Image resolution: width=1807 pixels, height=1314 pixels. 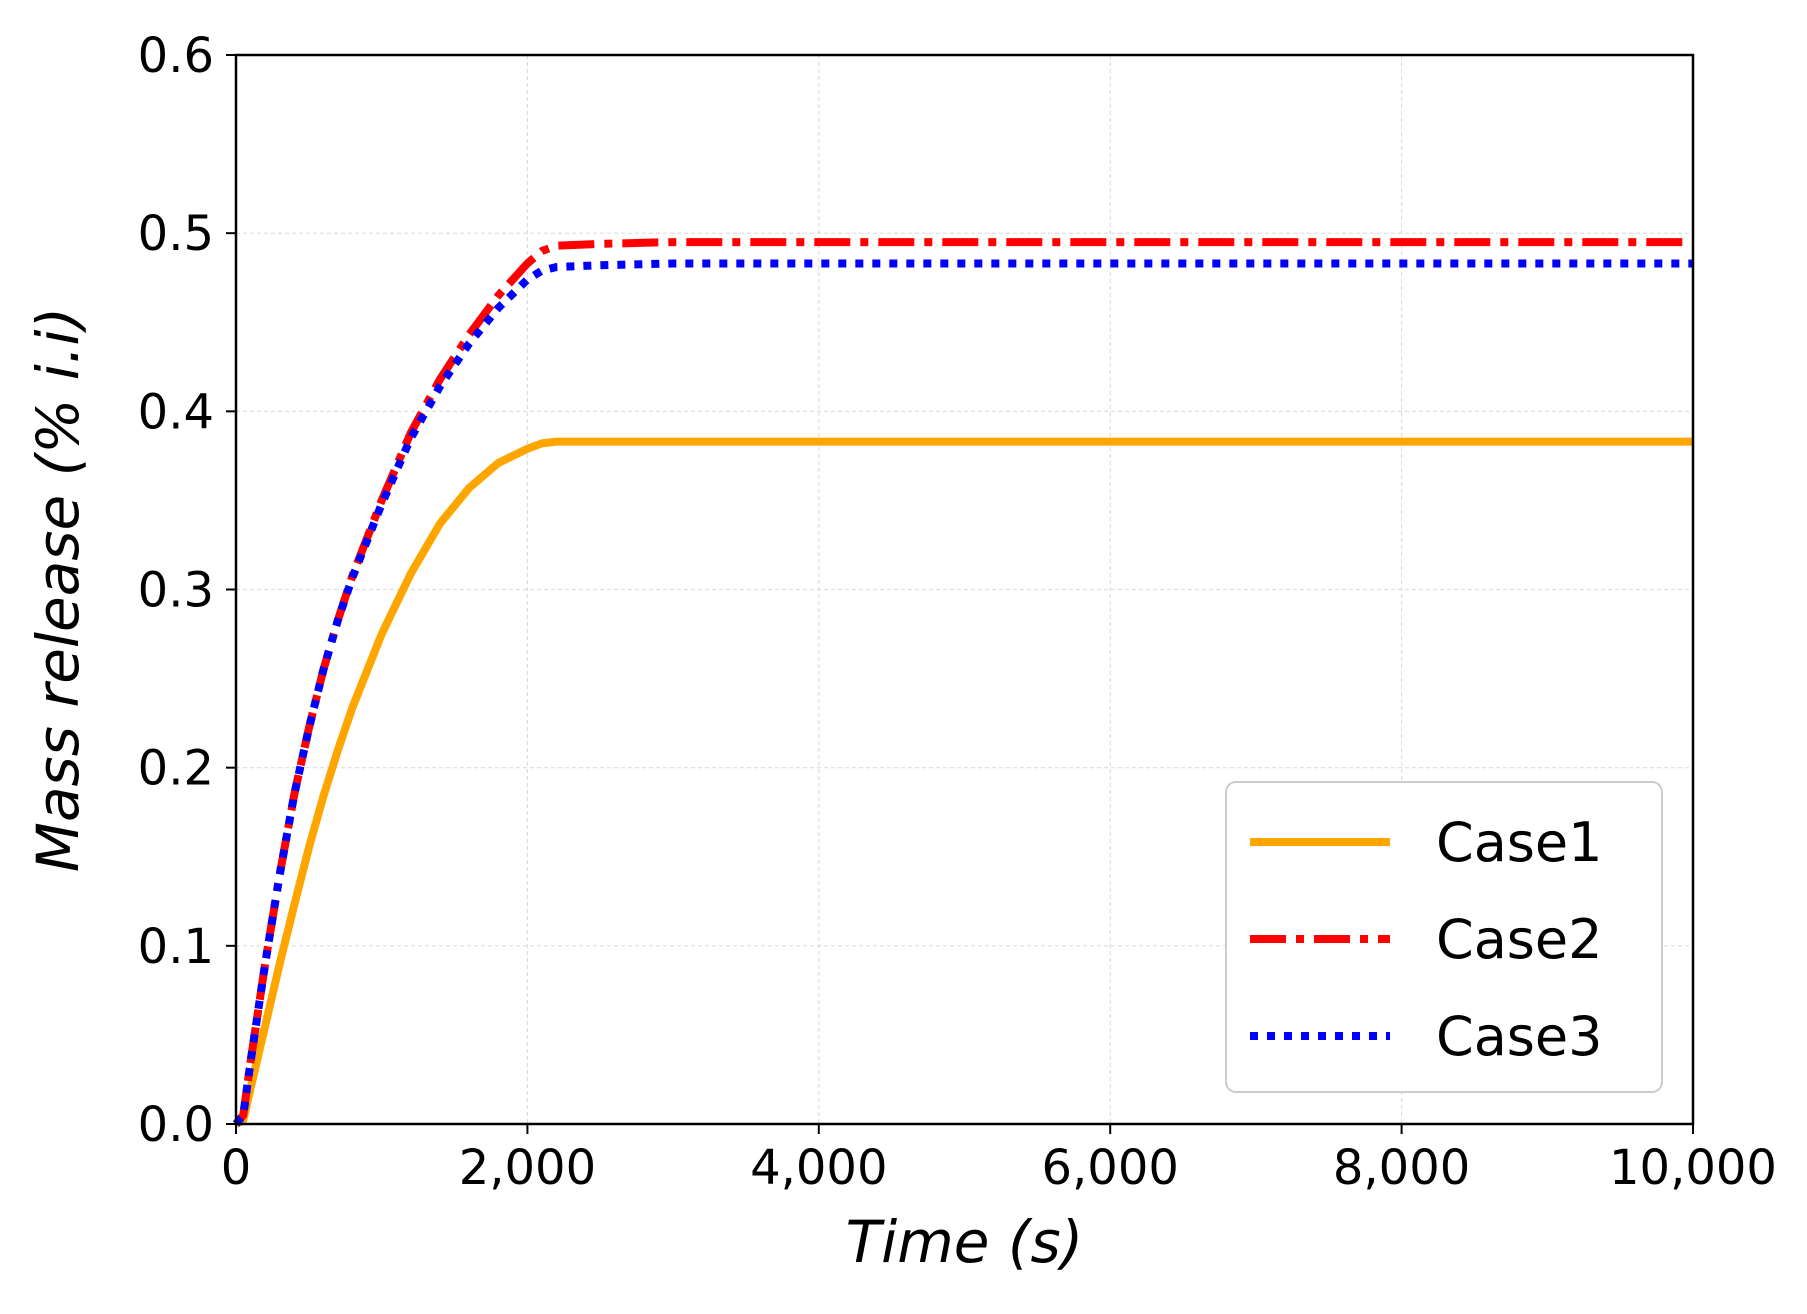 I want to click on y-tick-label: 0.3, so click(x=176, y=591).